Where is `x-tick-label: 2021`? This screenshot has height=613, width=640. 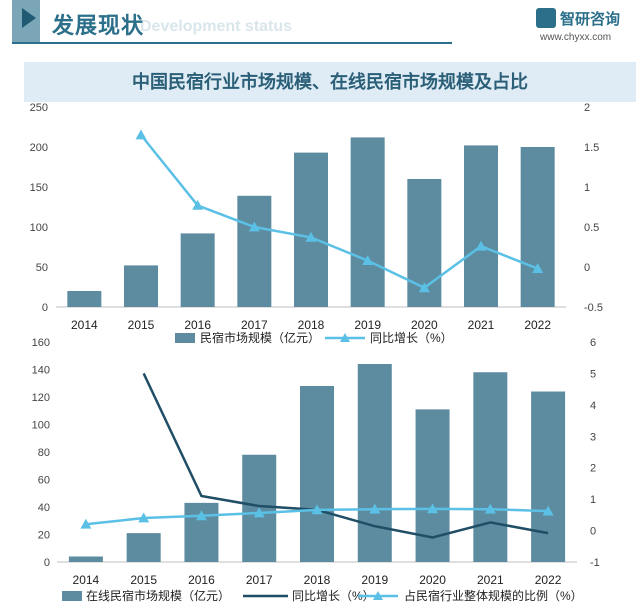 x-tick-label: 2021 is located at coordinates (481, 325).